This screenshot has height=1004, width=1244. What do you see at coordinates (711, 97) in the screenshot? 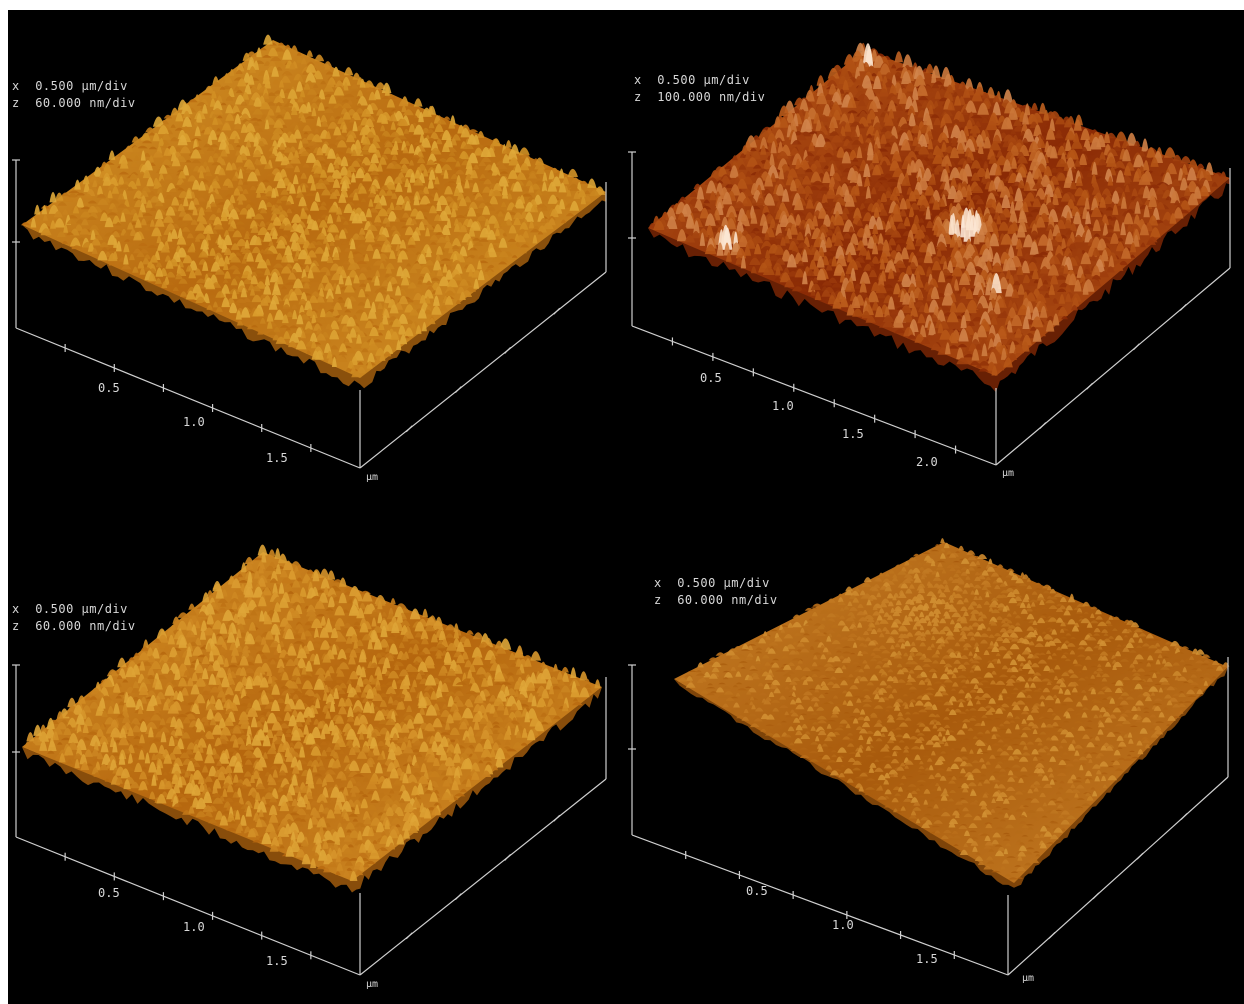
I see `z-scale-value: 100.000 nm/div` at bounding box center [711, 97].